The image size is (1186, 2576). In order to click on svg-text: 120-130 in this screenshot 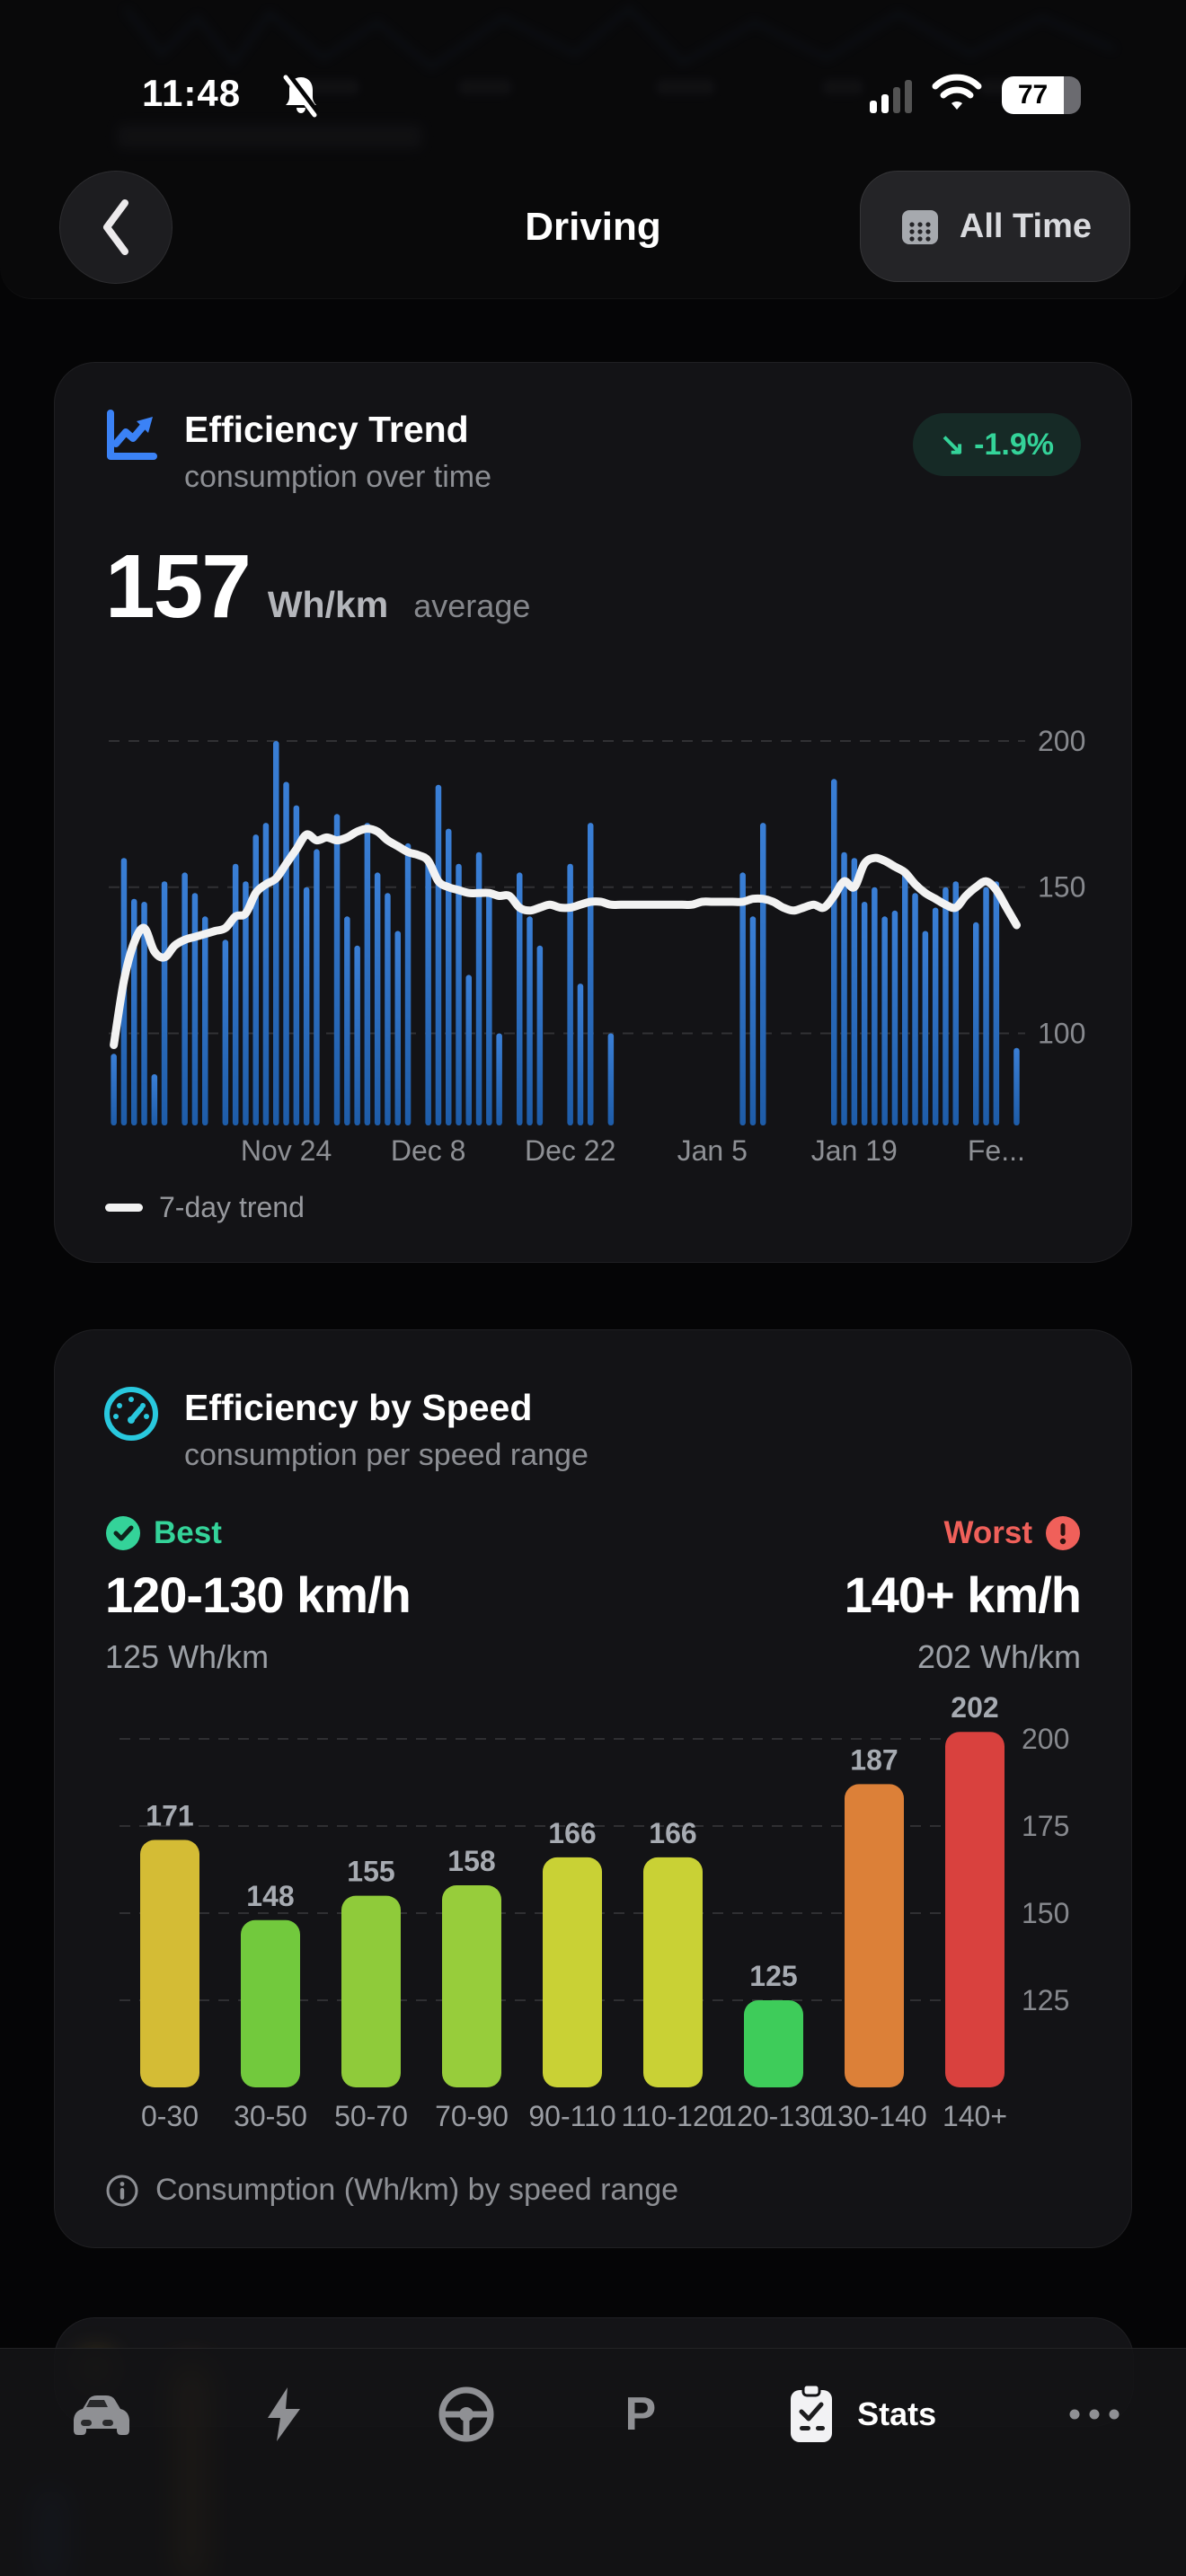, I will do `click(773, 2116)`.